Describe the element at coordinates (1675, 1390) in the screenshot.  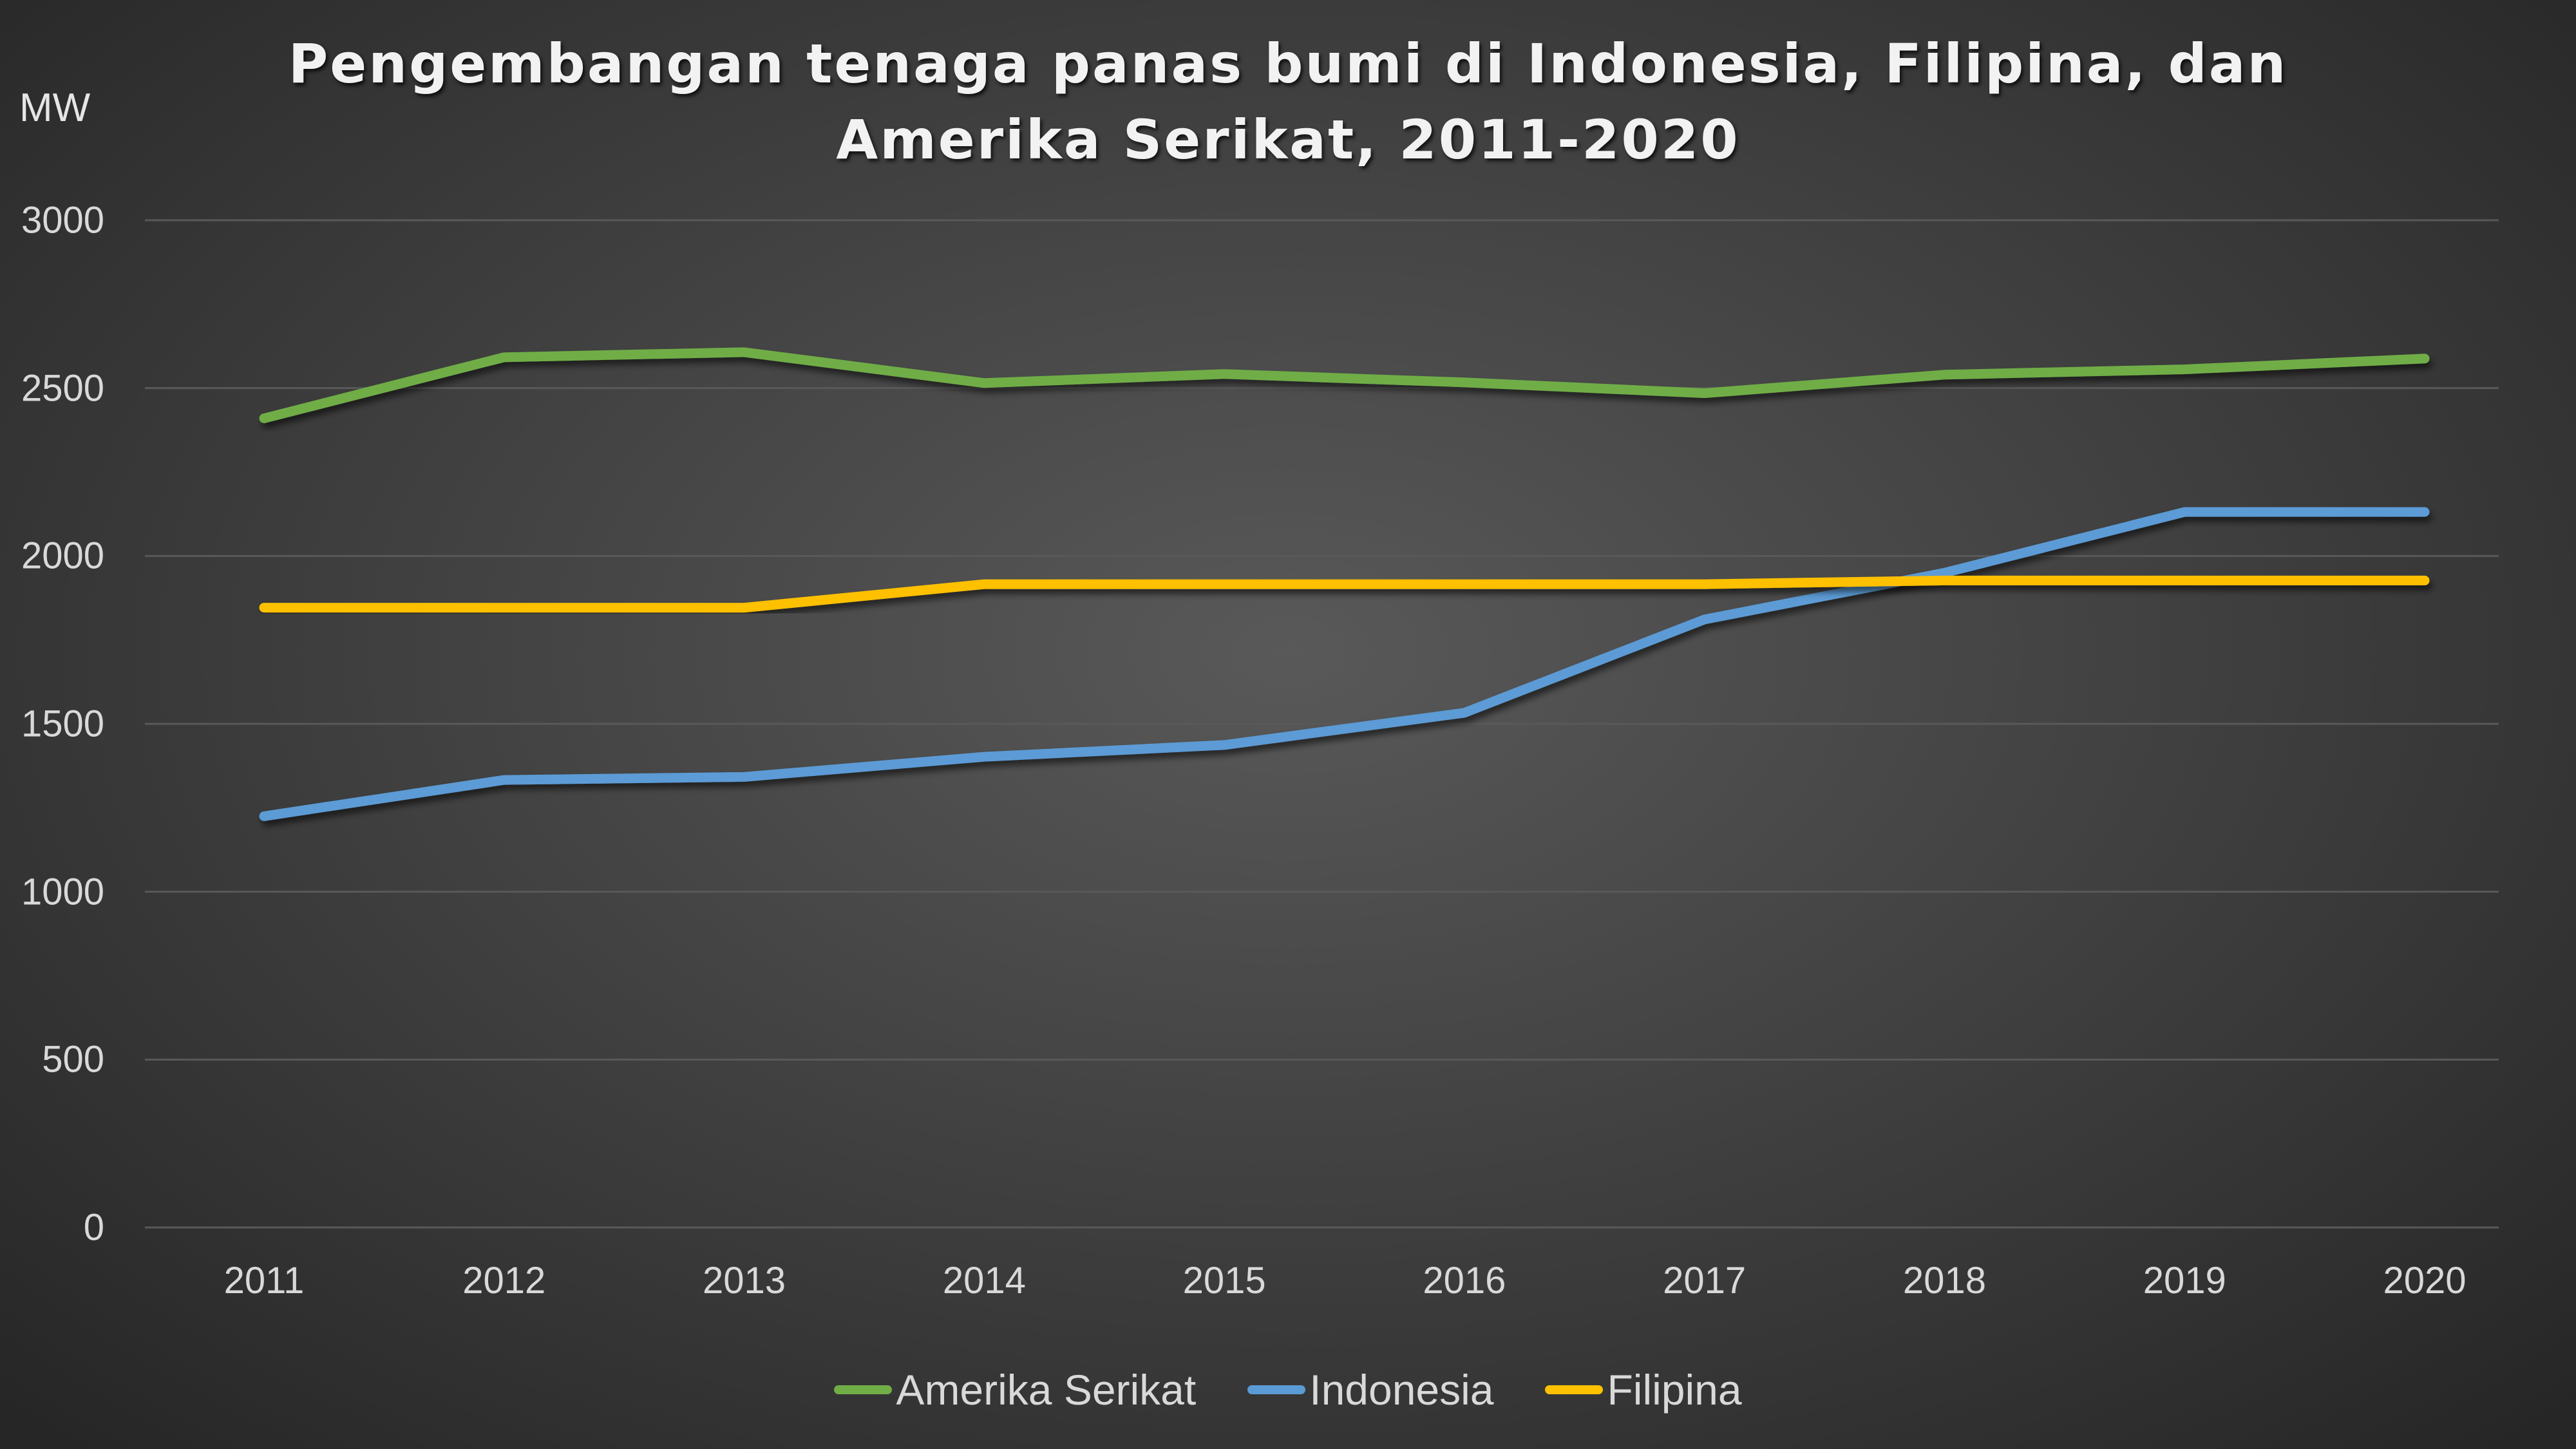
I see `legend-label: Filipina` at that location.